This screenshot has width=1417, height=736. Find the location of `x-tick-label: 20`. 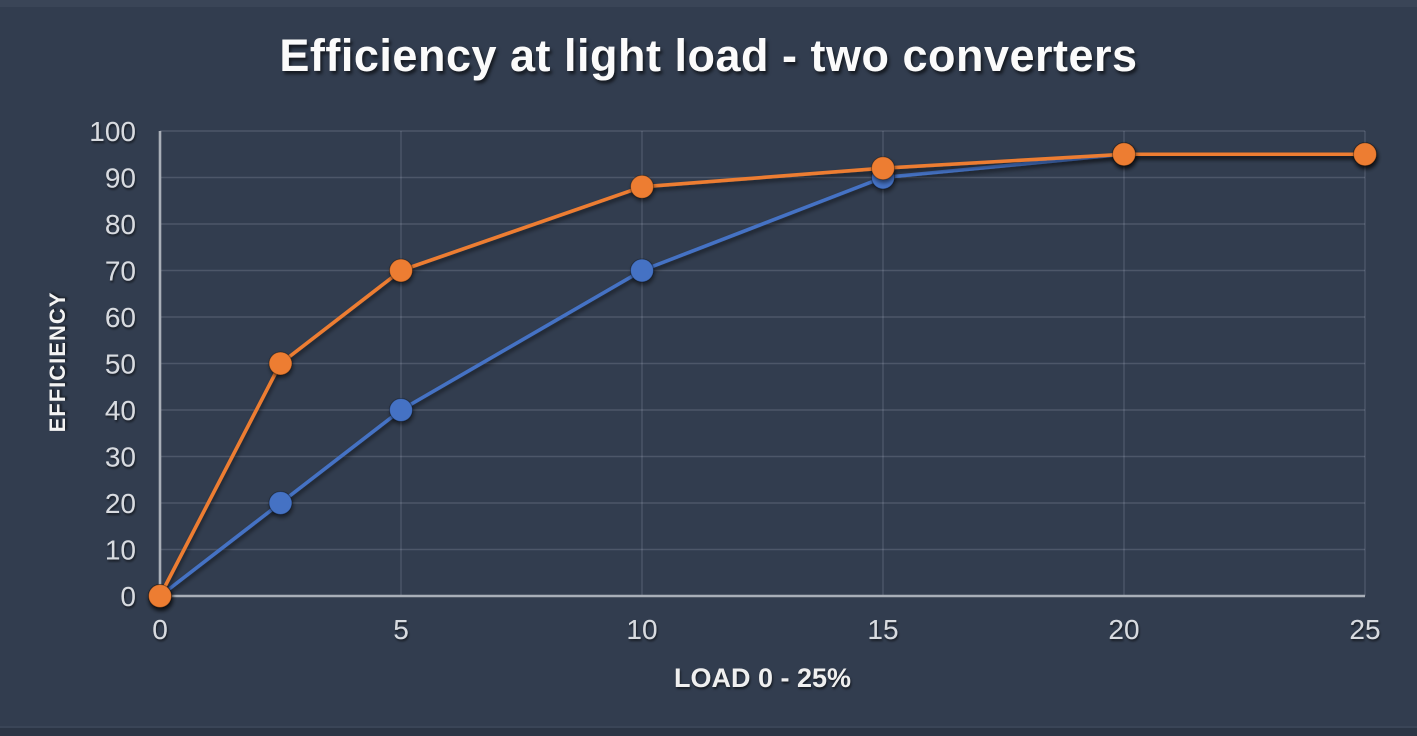

x-tick-label: 20 is located at coordinates (1123, 629).